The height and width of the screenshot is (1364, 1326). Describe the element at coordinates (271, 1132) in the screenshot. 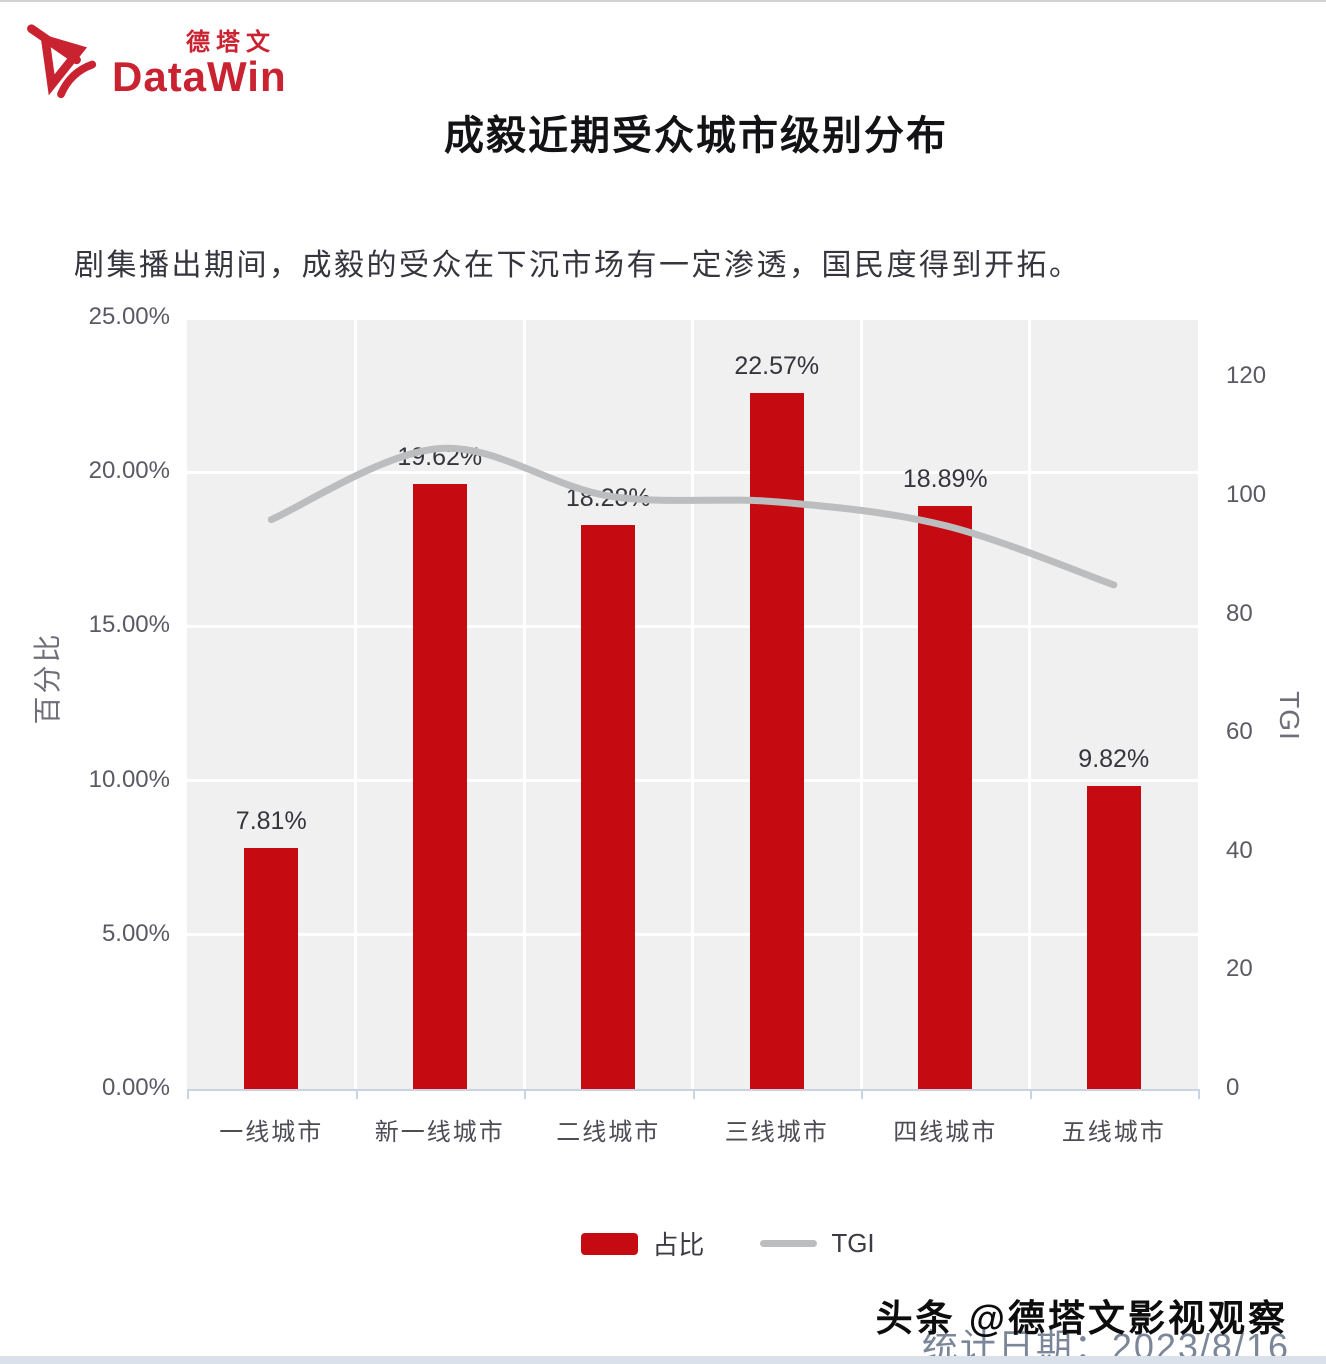

I see `x-axis-label-一线城市: 一线城市` at that location.